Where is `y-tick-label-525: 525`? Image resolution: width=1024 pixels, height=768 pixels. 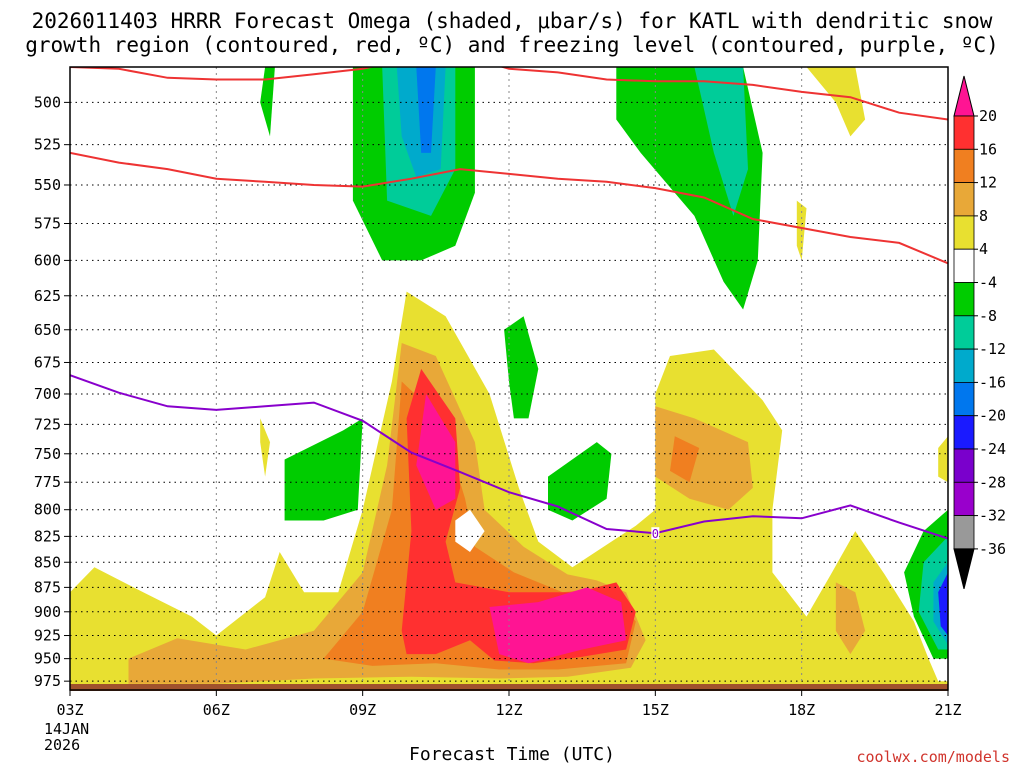 y-tick-label-525: 525 is located at coordinates (47, 145).